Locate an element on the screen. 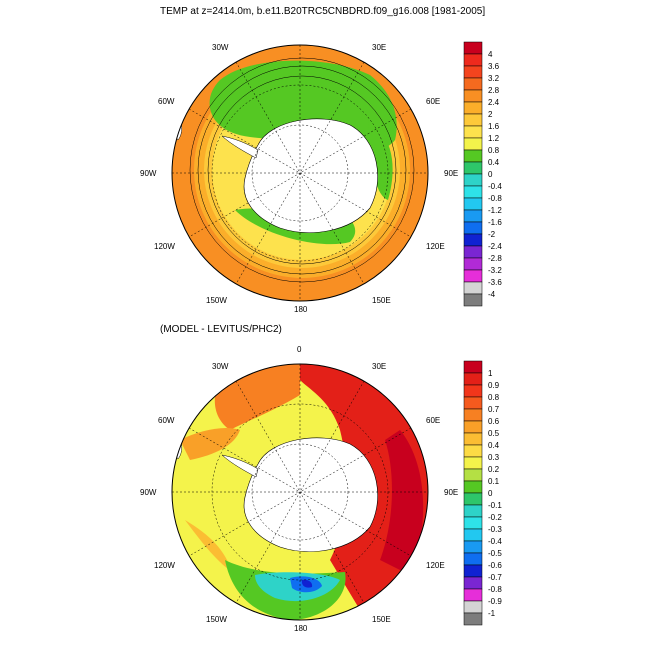  colorbar-label: -0.6 is located at coordinates (495, 565).